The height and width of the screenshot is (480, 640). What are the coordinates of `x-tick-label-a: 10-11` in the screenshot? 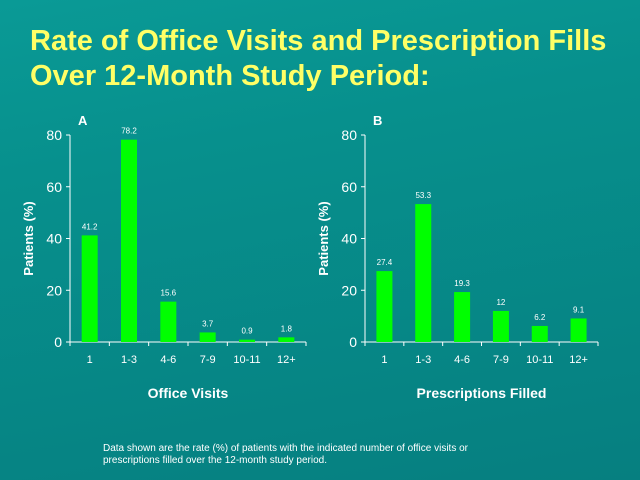 It's located at (246, 360).